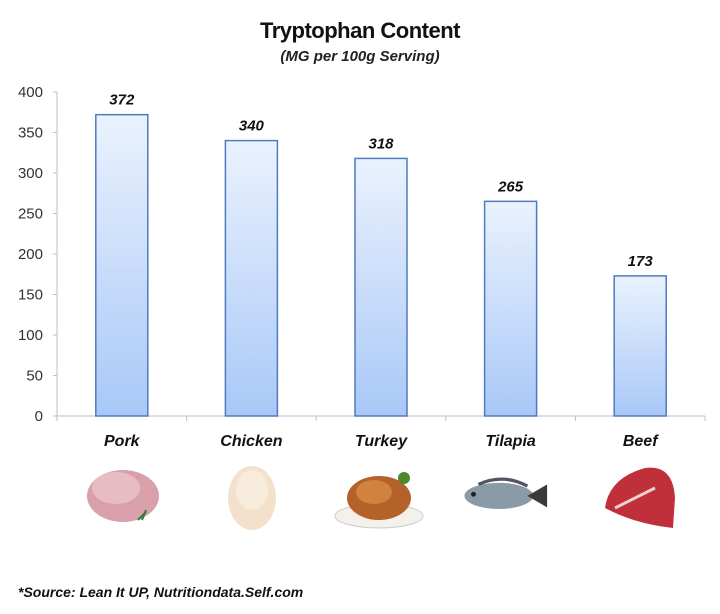 The width and height of the screenshot is (720, 614). Describe the element at coordinates (640, 497) in the screenshot. I see `beef-image` at that location.